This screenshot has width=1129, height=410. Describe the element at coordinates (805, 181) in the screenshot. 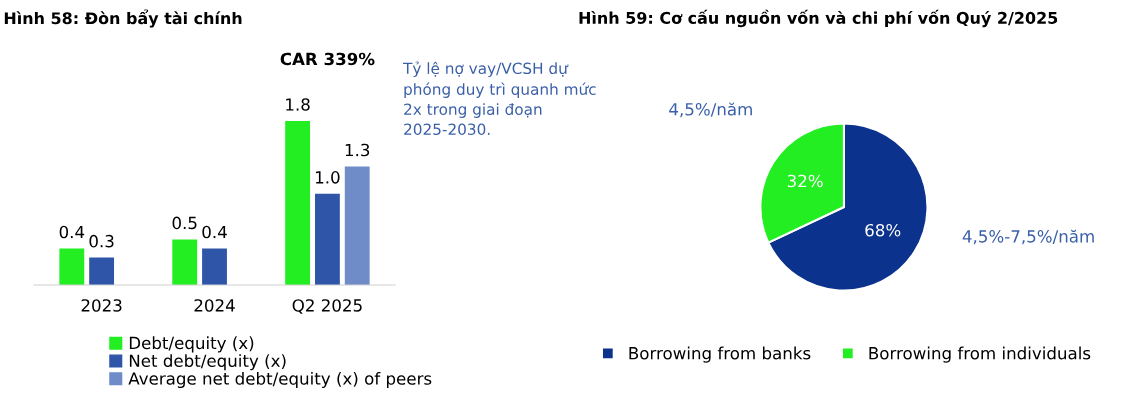

I see `data-label: 32%` at that location.